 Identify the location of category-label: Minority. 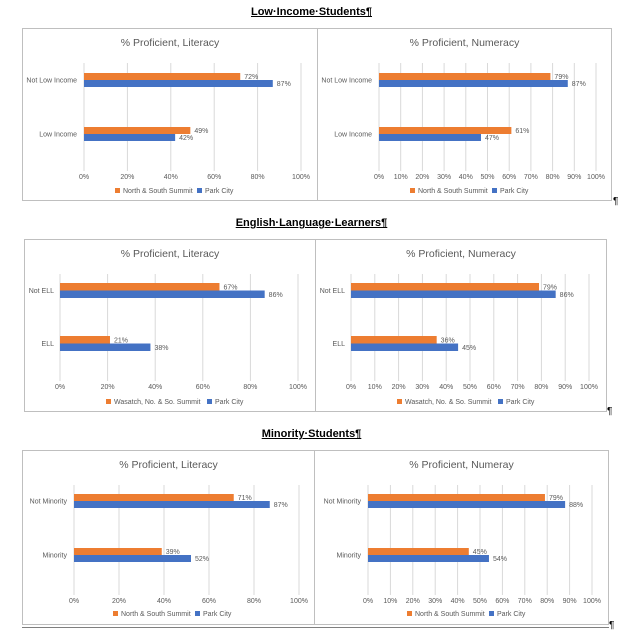
(348, 556).